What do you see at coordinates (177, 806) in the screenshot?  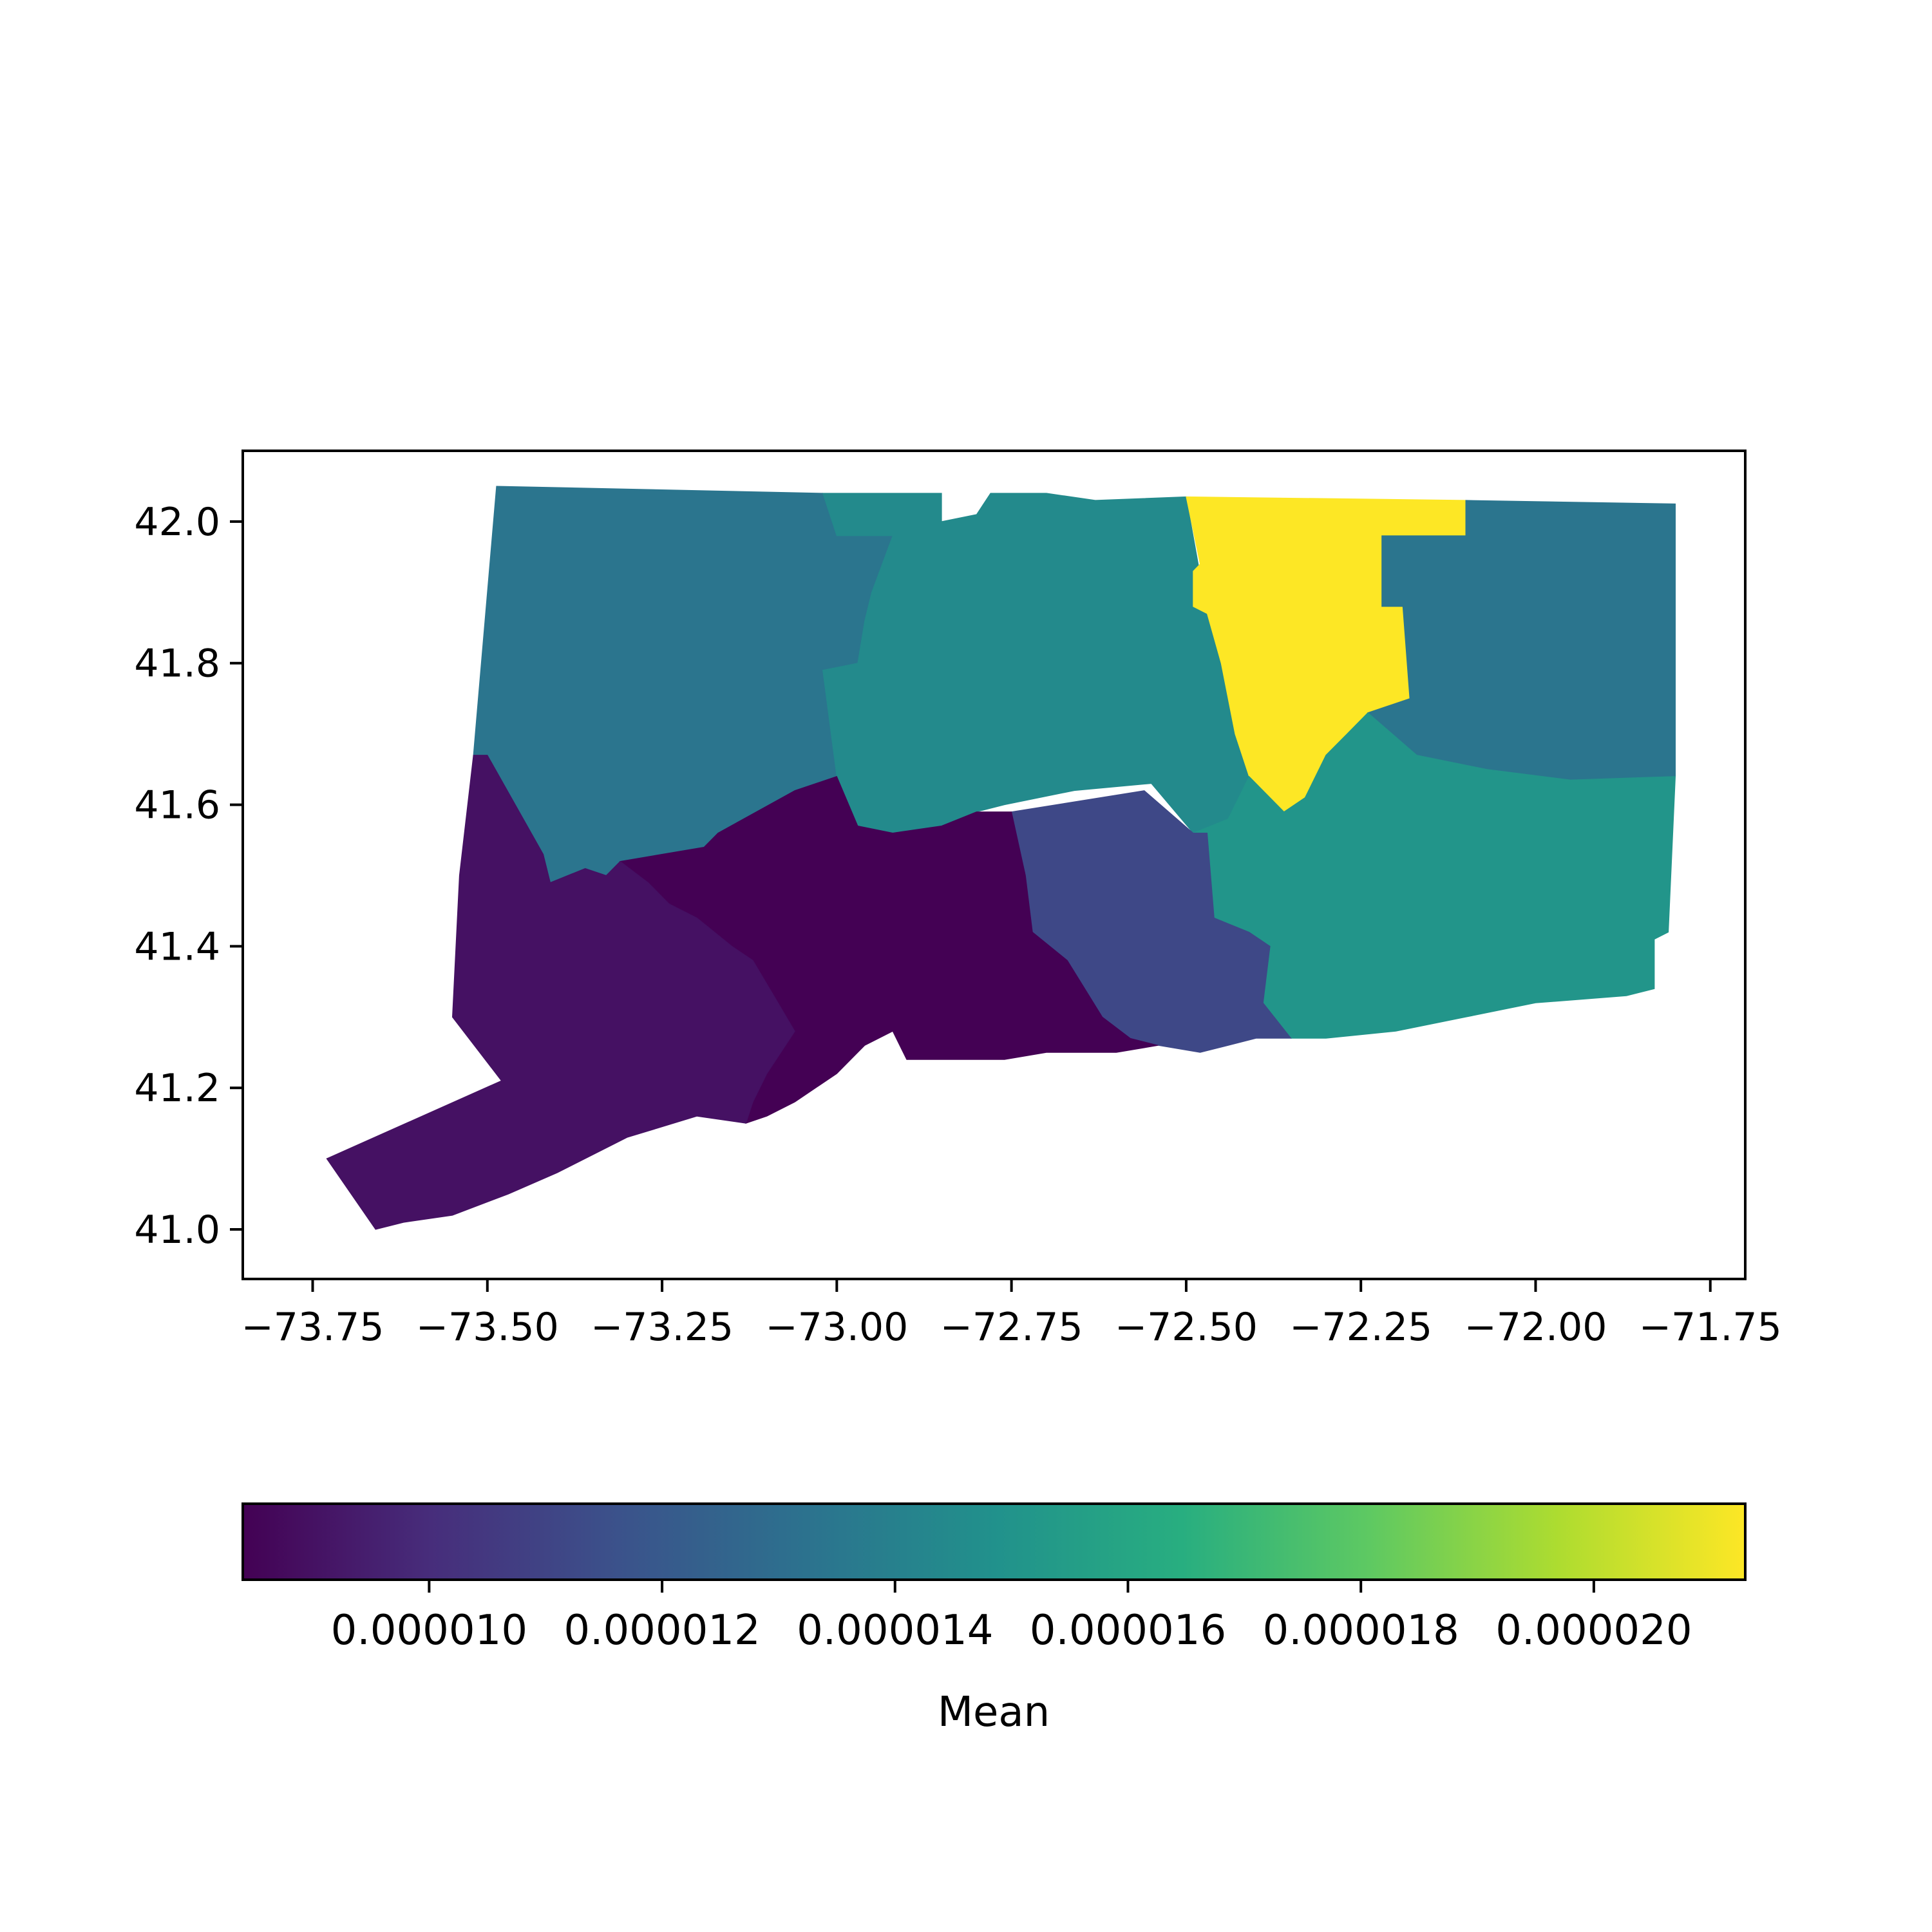 I see `y-tick-label: 41.6` at bounding box center [177, 806].